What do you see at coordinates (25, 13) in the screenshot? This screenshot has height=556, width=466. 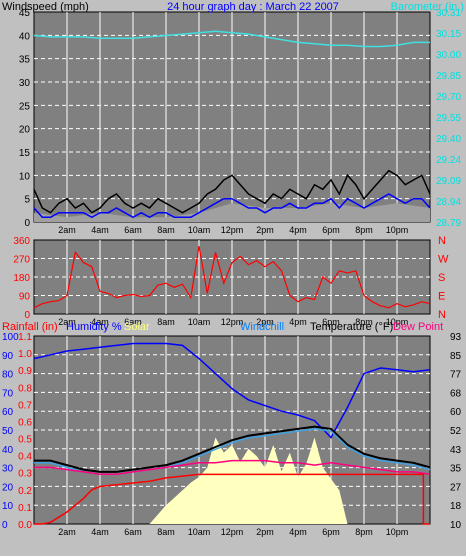 I see `windspeed-tick-label: 45` at bounding box center [25, 13].